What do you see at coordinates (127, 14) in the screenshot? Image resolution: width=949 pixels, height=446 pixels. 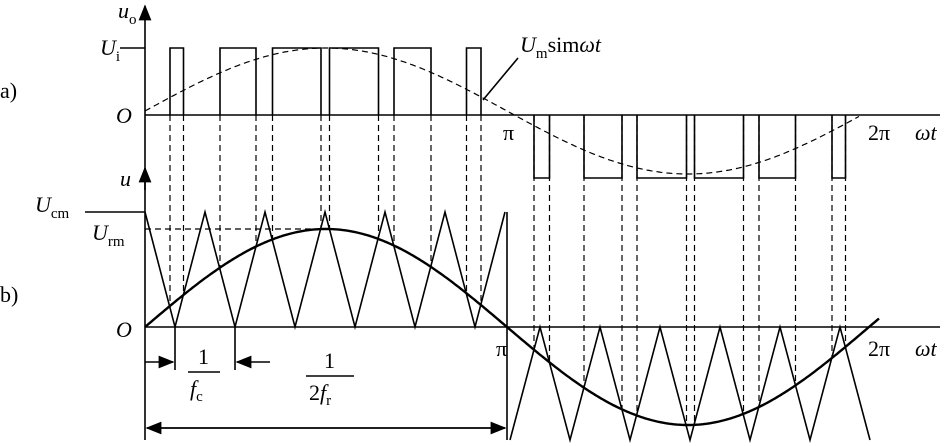 I see `y-axis-label: uo` at bounding box center [127, 14].